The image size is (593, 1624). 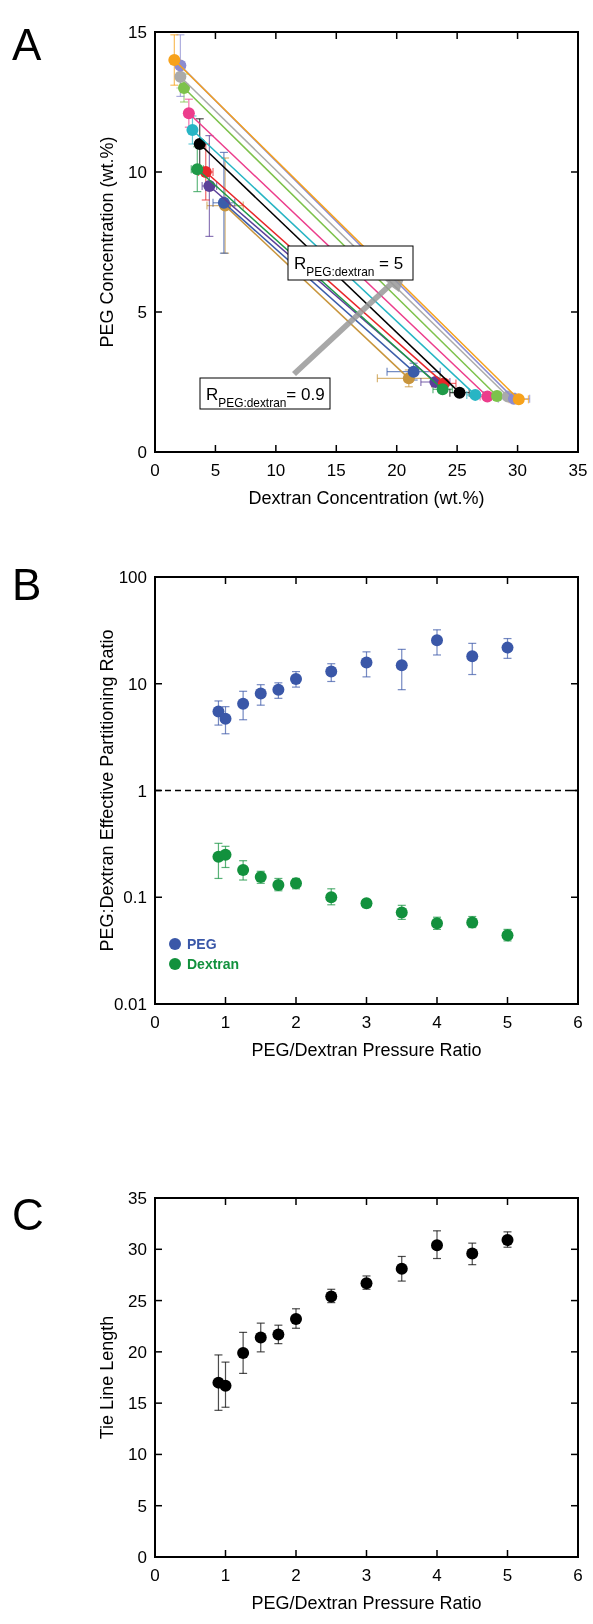 What do you see at coordinates (137, 1301) in the screenshot?
I see `y-tick-label: 25` at bounding box center [137, 1301].